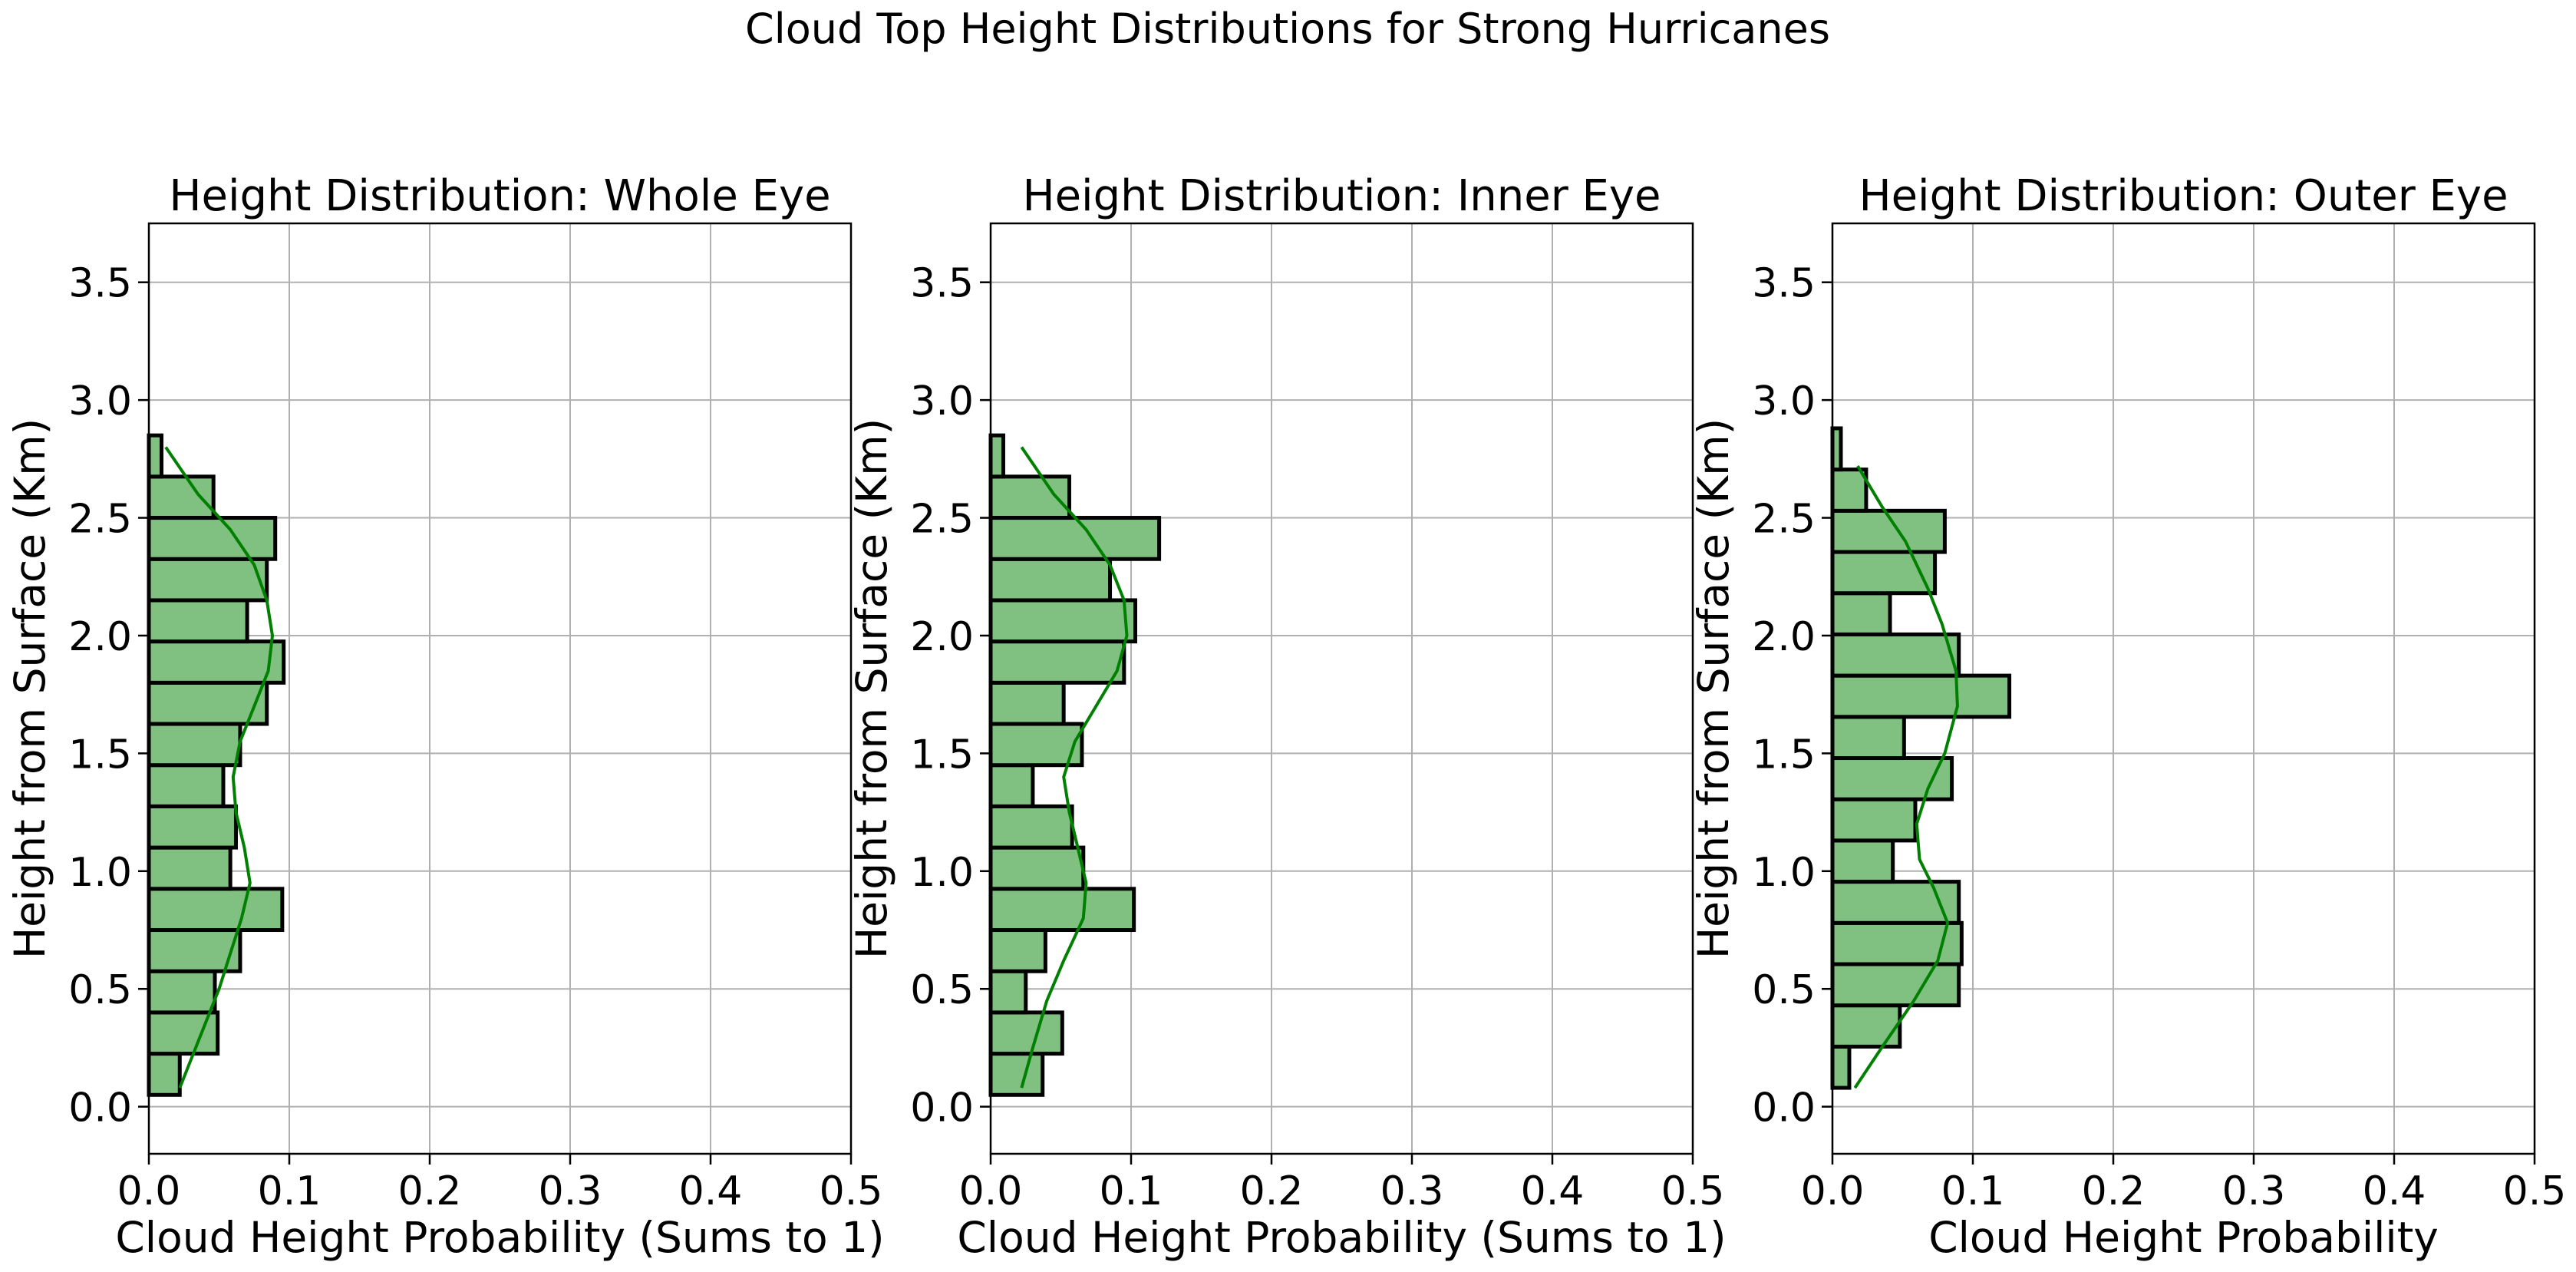  Describe the element at coordinates (1341, 196) in the screenshot. I see `subplot-title: Height Distribution: Inner Eye` at that location.